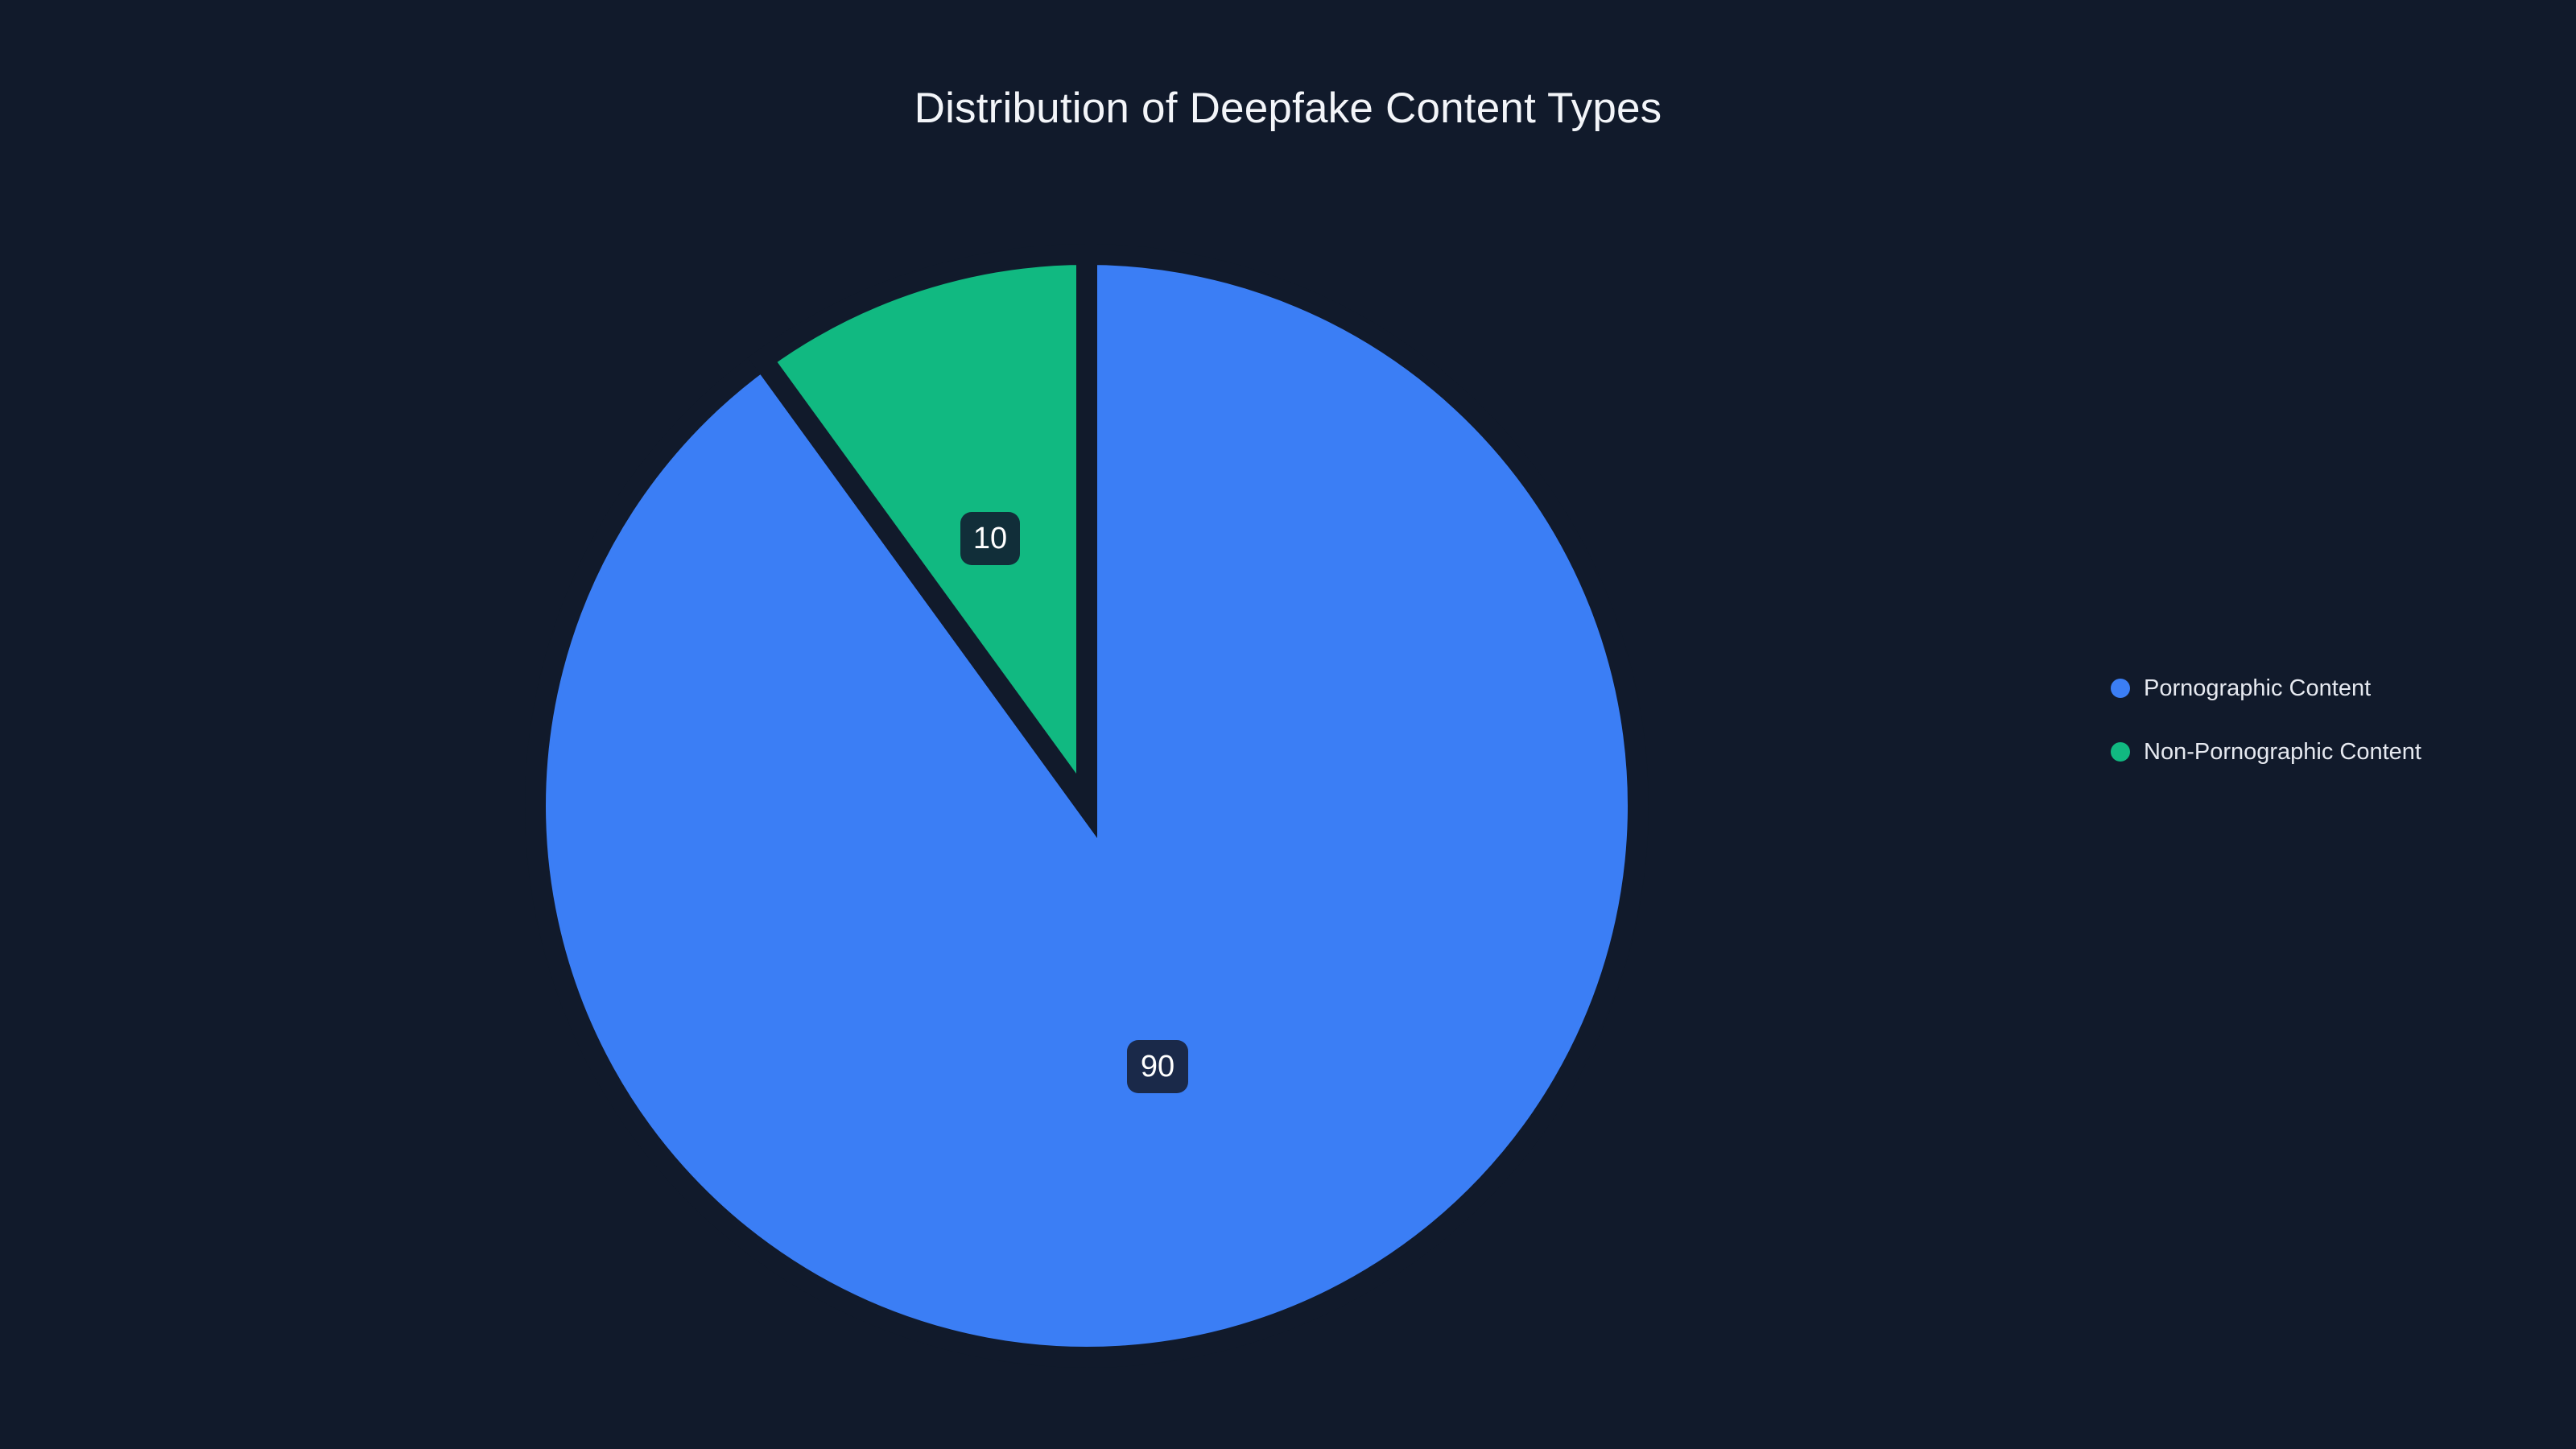  Describe the element at coordinates (923, 541) in the screenshot. I see `pie-slice-non-pornographic-content` at that location.